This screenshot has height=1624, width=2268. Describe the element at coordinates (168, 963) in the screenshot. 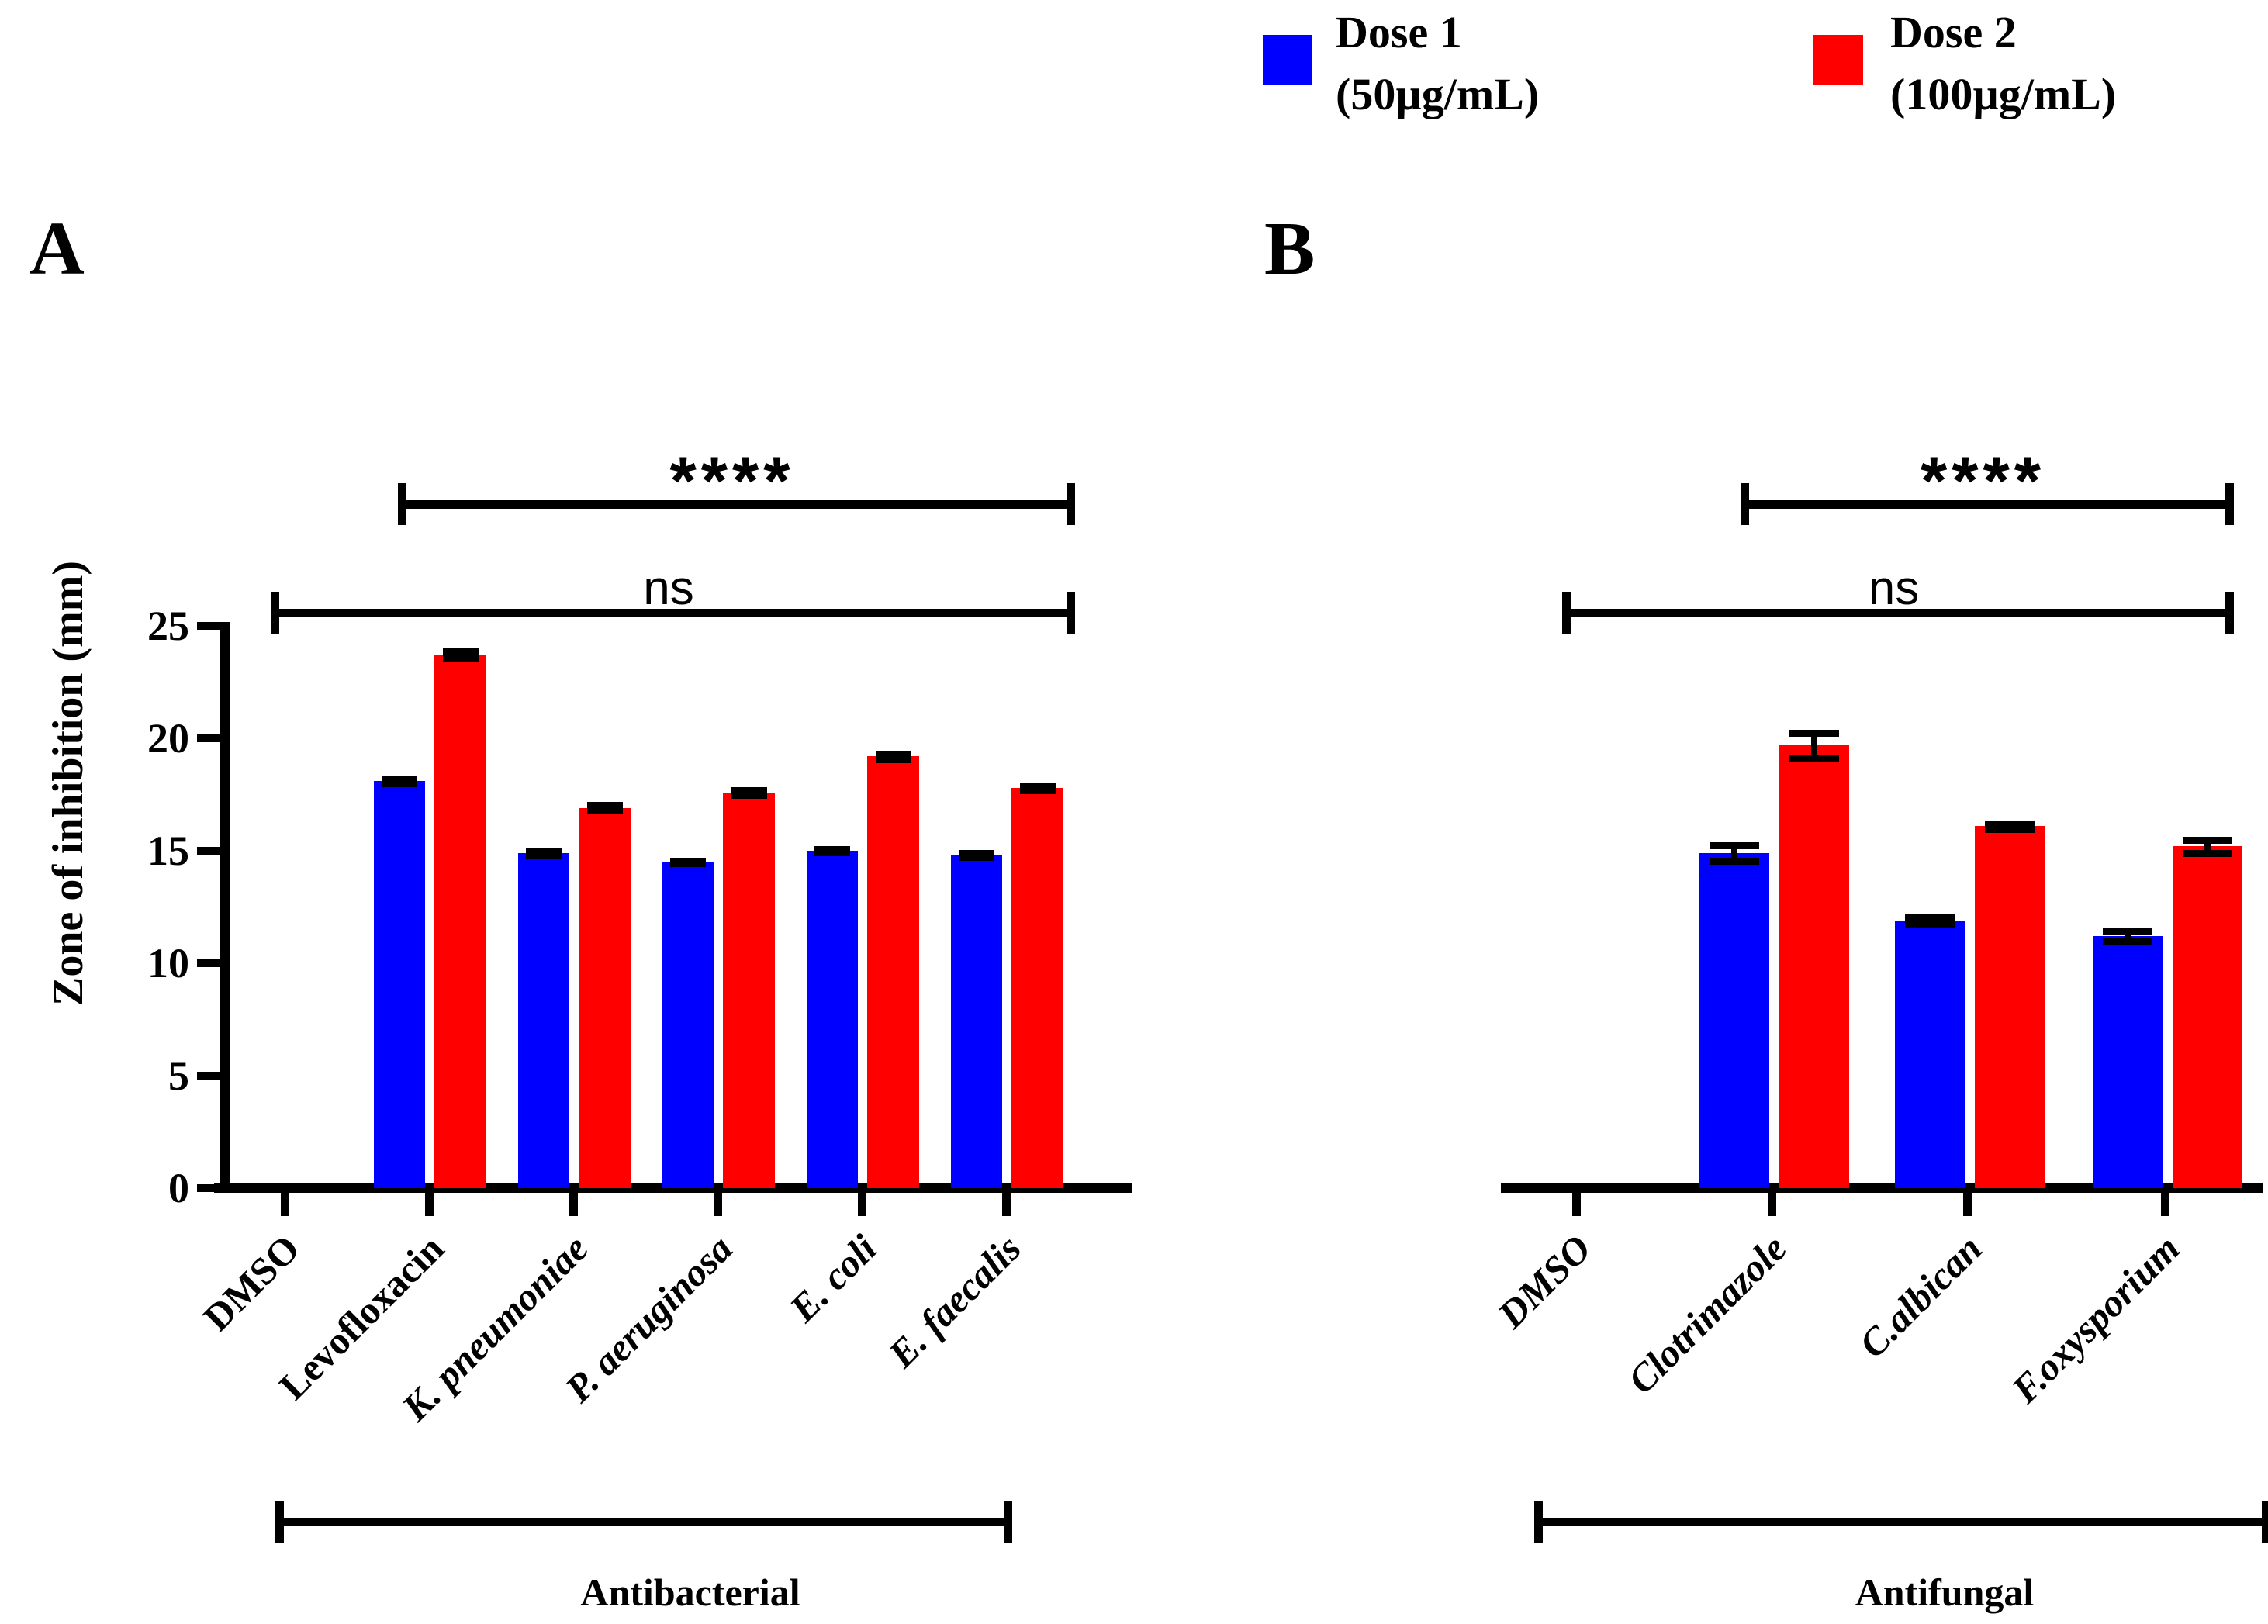

I see `y-tick-label-10: 10` at that location.